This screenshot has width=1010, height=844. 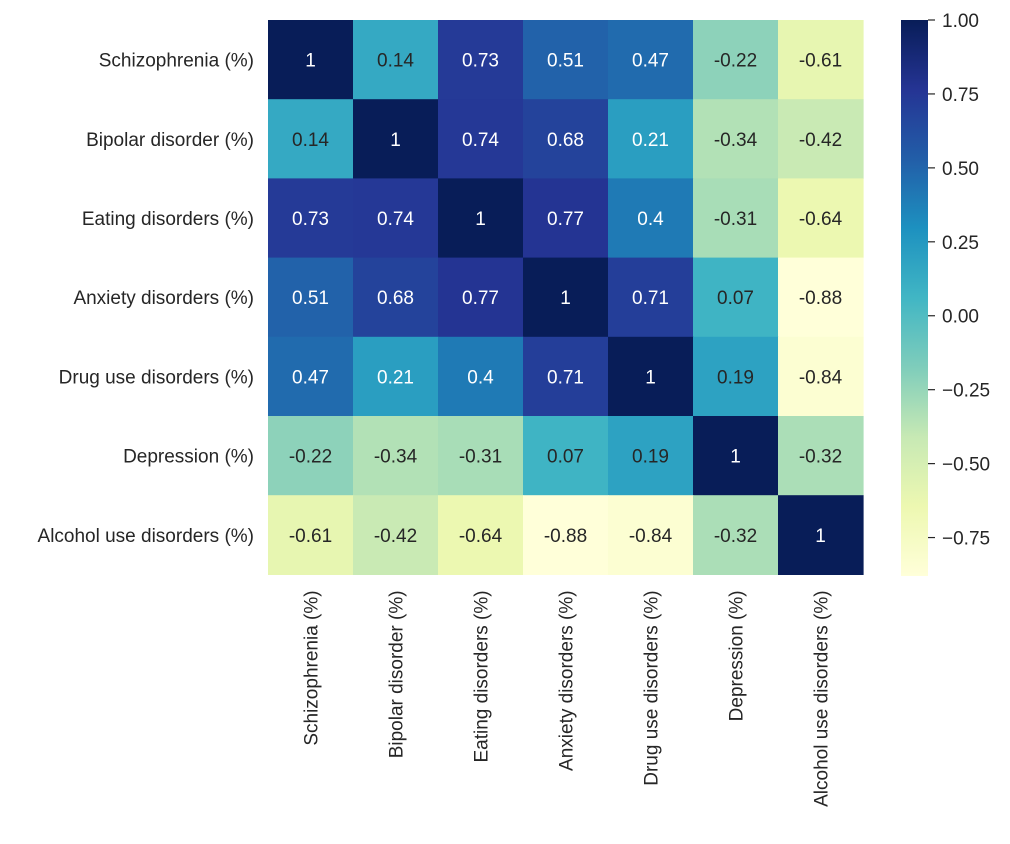 I want to click on colorbar: 1.00 0.75 0.50 0.25 0.00 −0.25 −0.50 −0.75, so click(x=945, y=293).